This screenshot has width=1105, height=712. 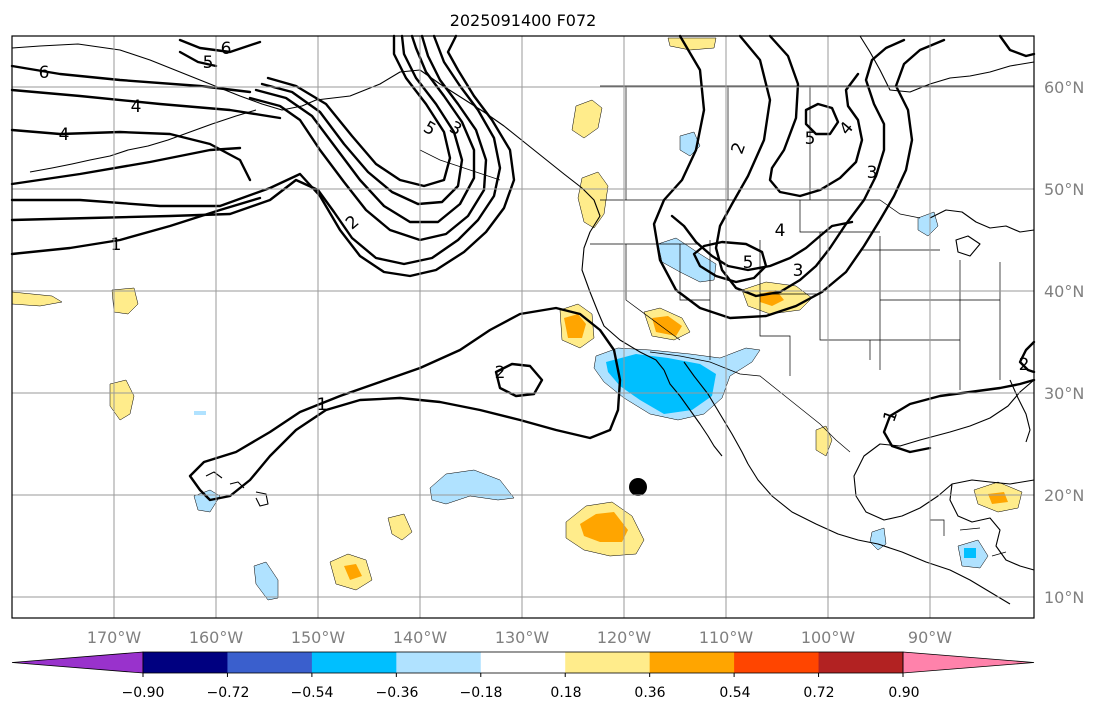 What do you see at coordinates (146, 104) in the screenshot?
I see `contour-pacific-4a` at bounding box center [146, 104].